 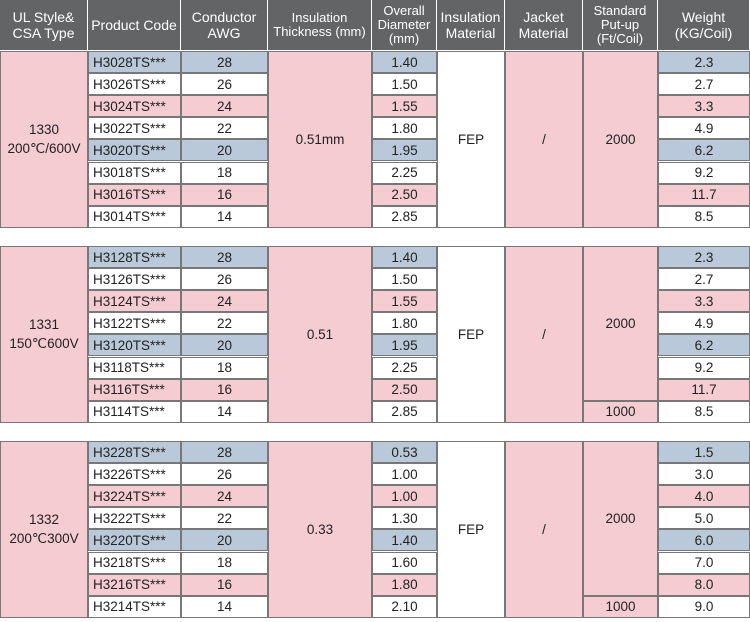 What do you see at coordinates (704, 172) in the screenshot?
I see `weight: 9.2` at bounding box center [704, 172].